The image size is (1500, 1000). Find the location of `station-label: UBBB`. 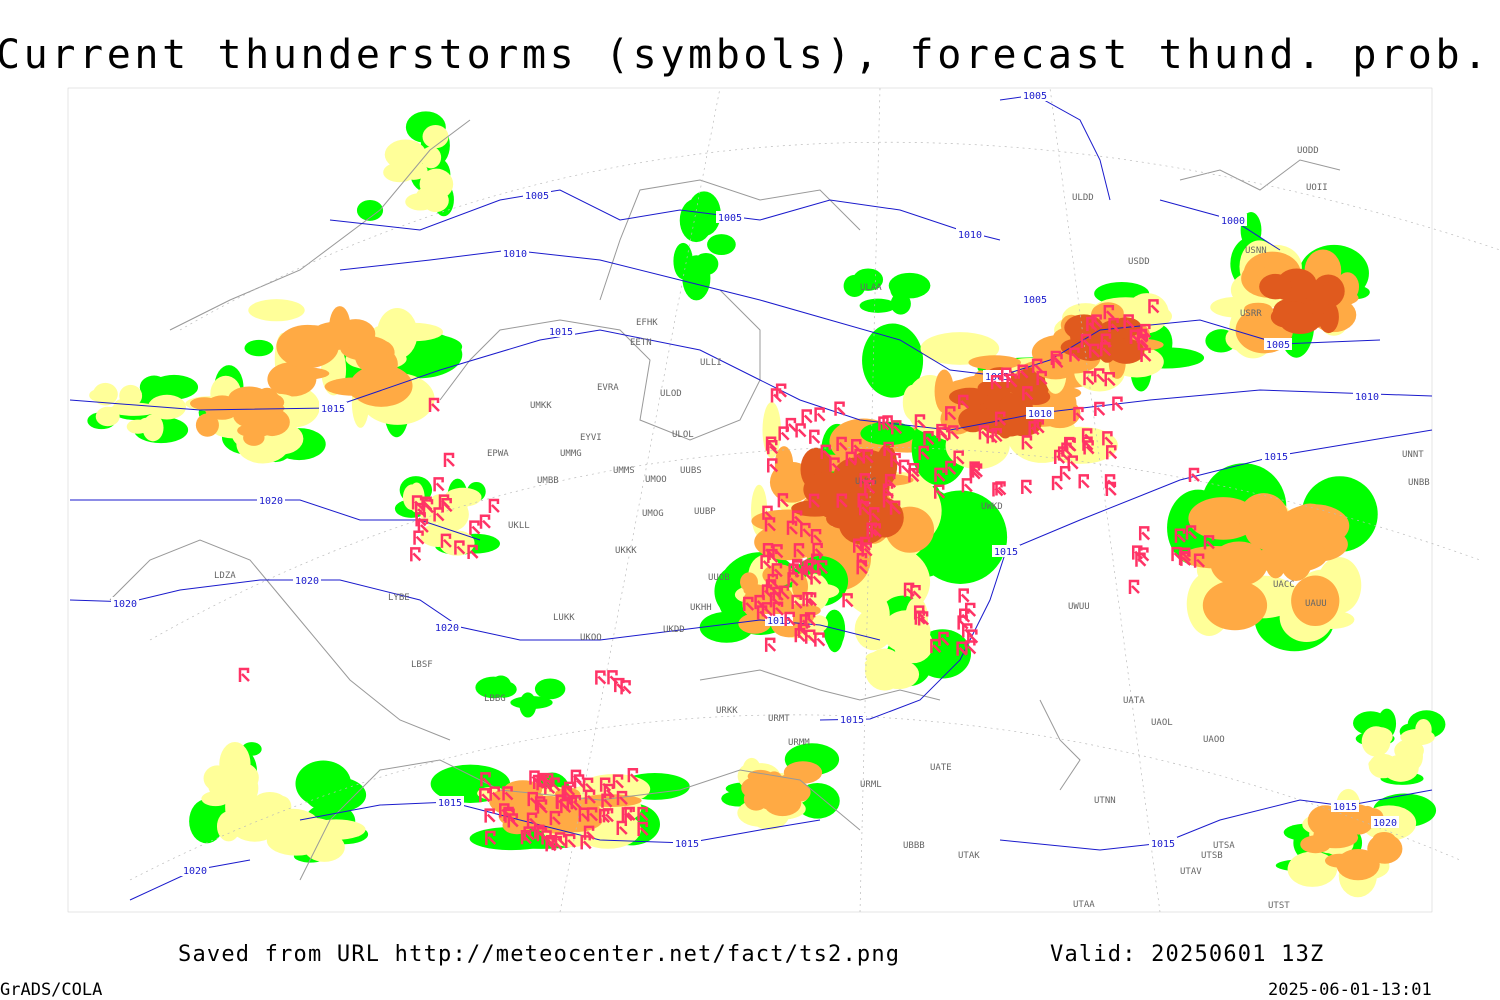

station-label: UBBB is located at coordinates (914, 846).